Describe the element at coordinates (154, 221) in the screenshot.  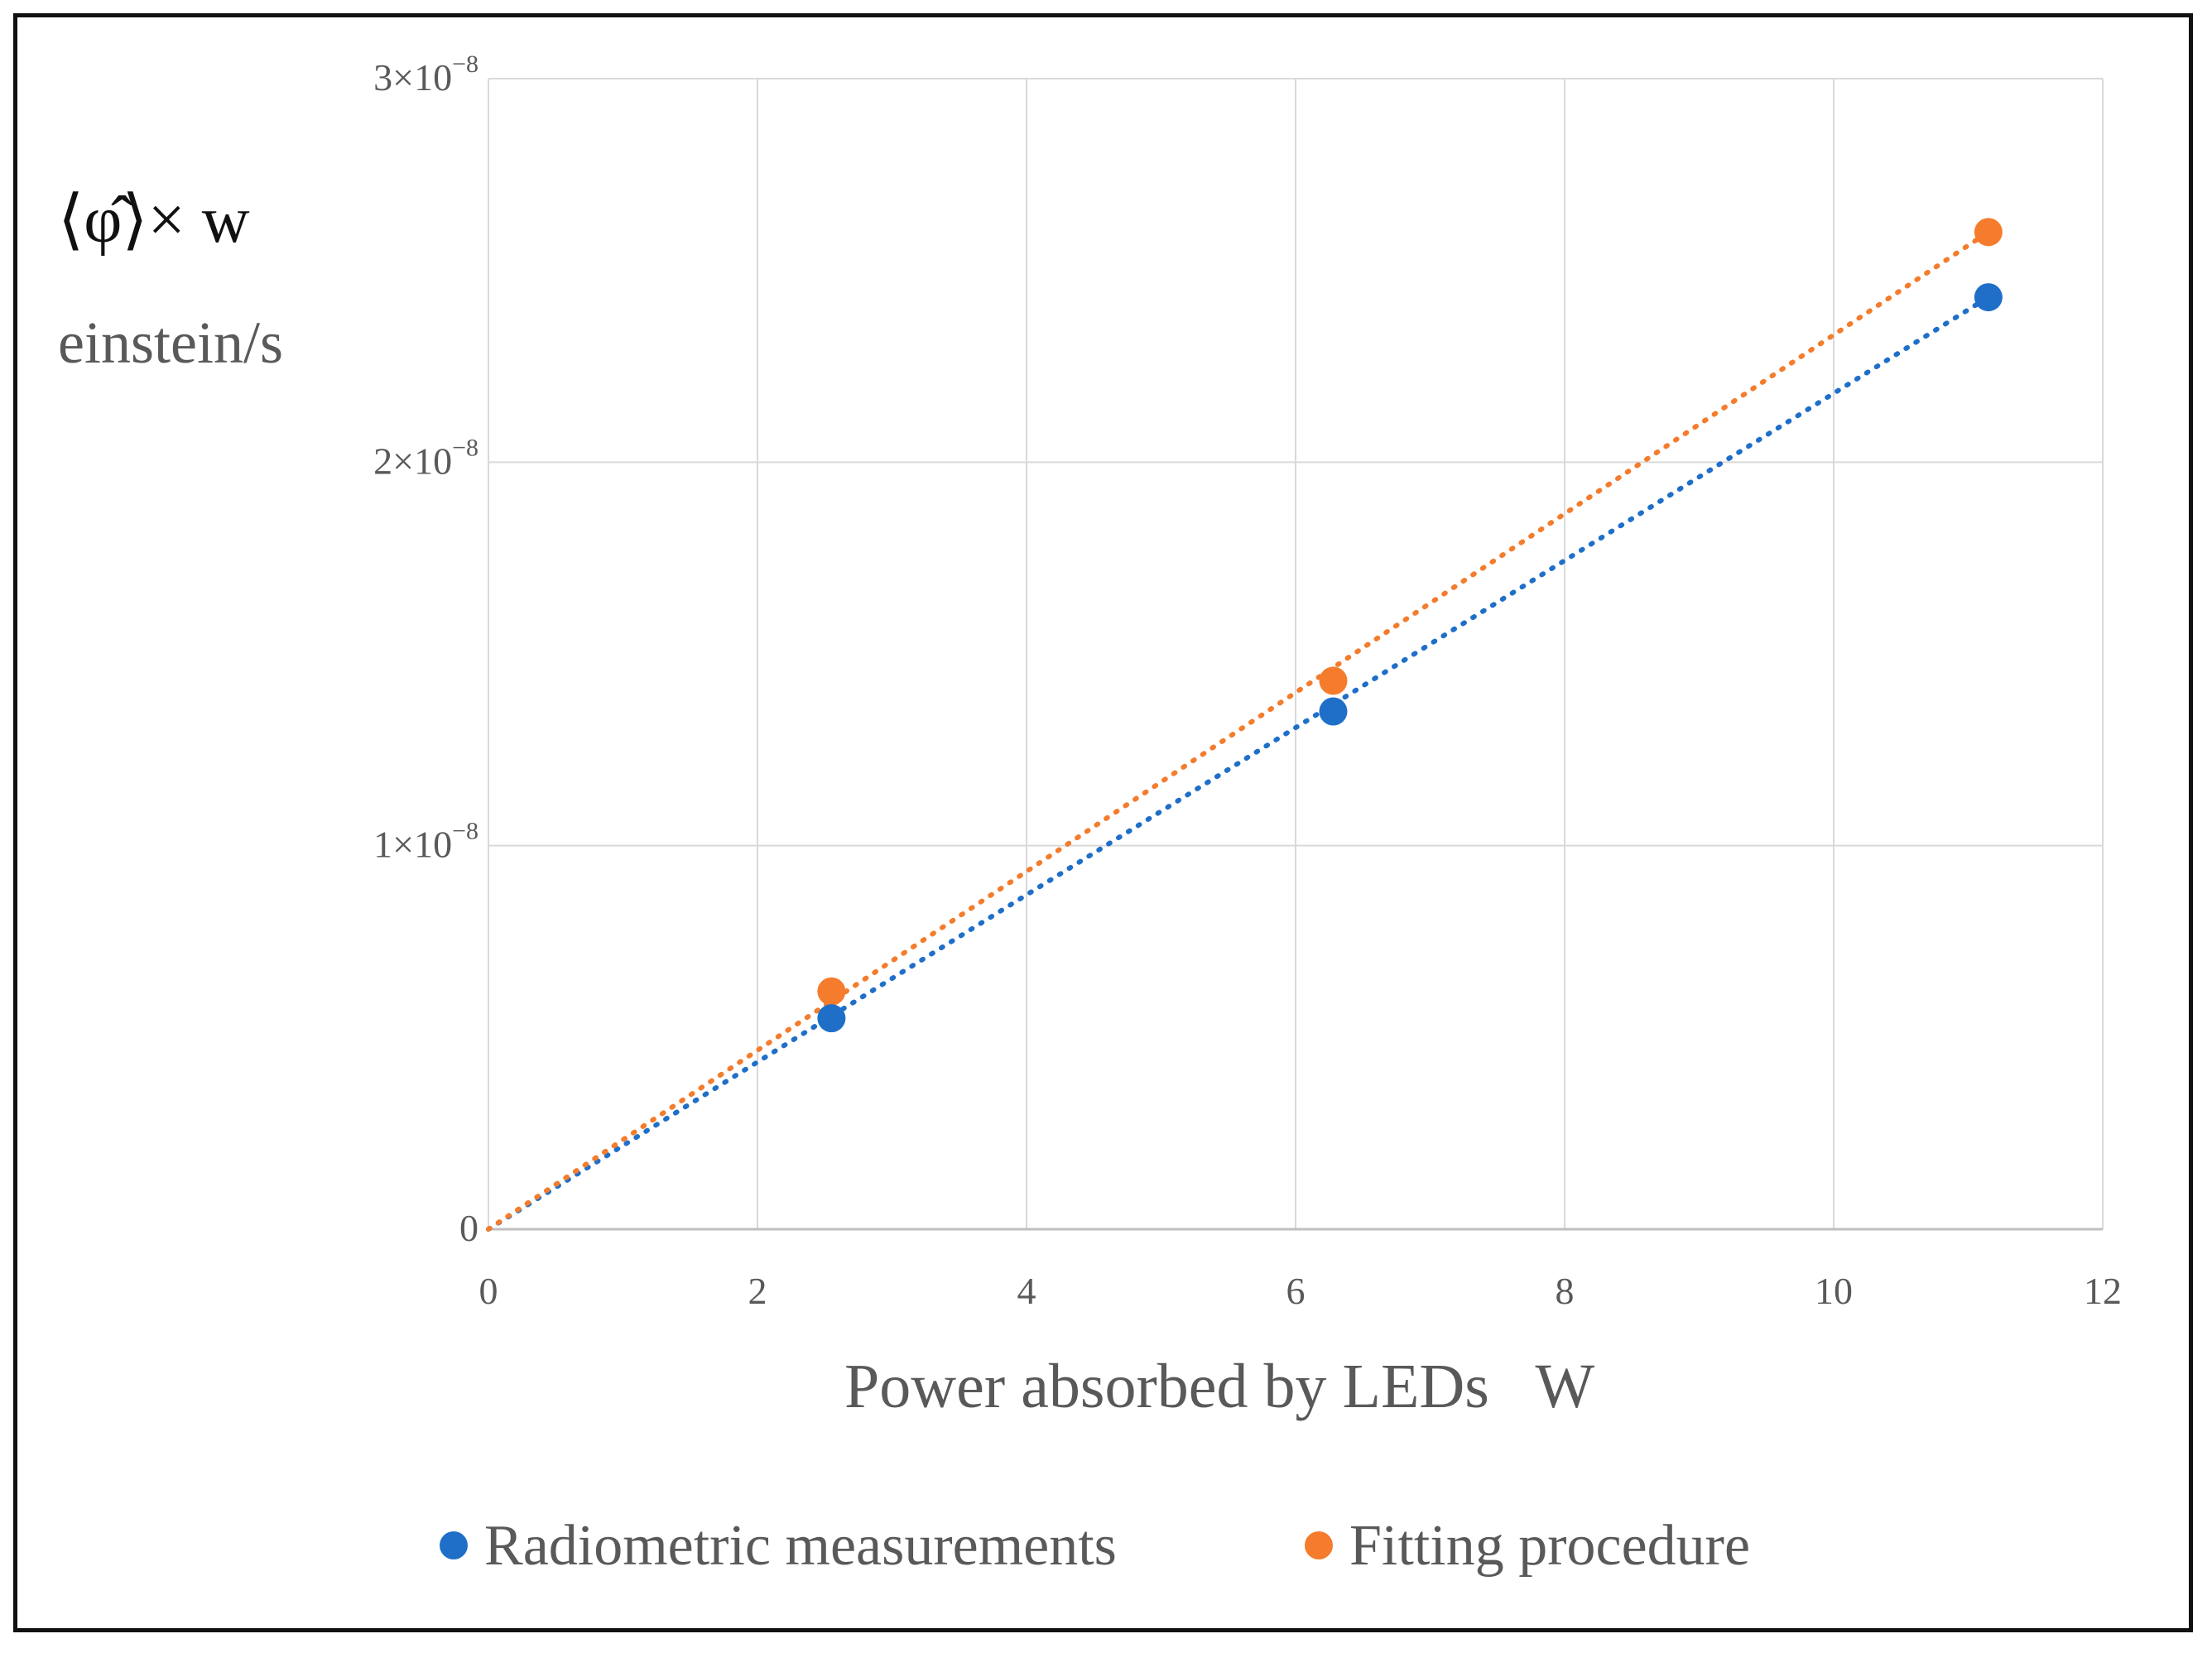
I see `y-axis-symbol: ⟨φ̂⟩× w` at that location.